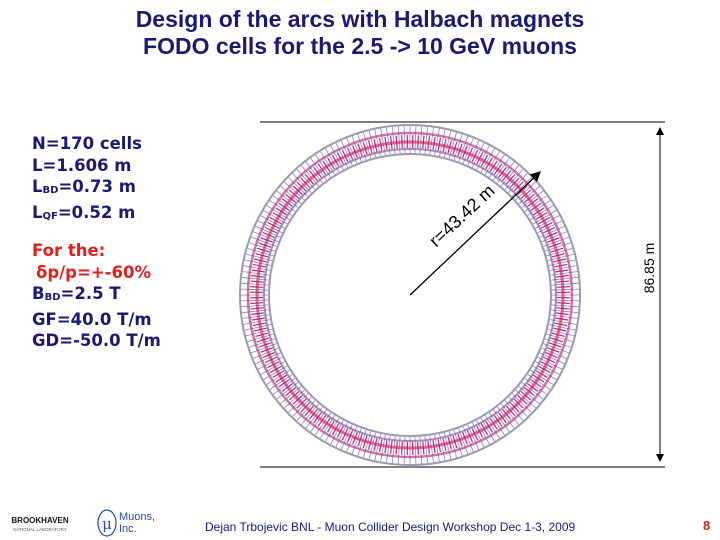 The width and height of the screenshot is (720, 540). I want to click on logo-shape, so click(107, 523).